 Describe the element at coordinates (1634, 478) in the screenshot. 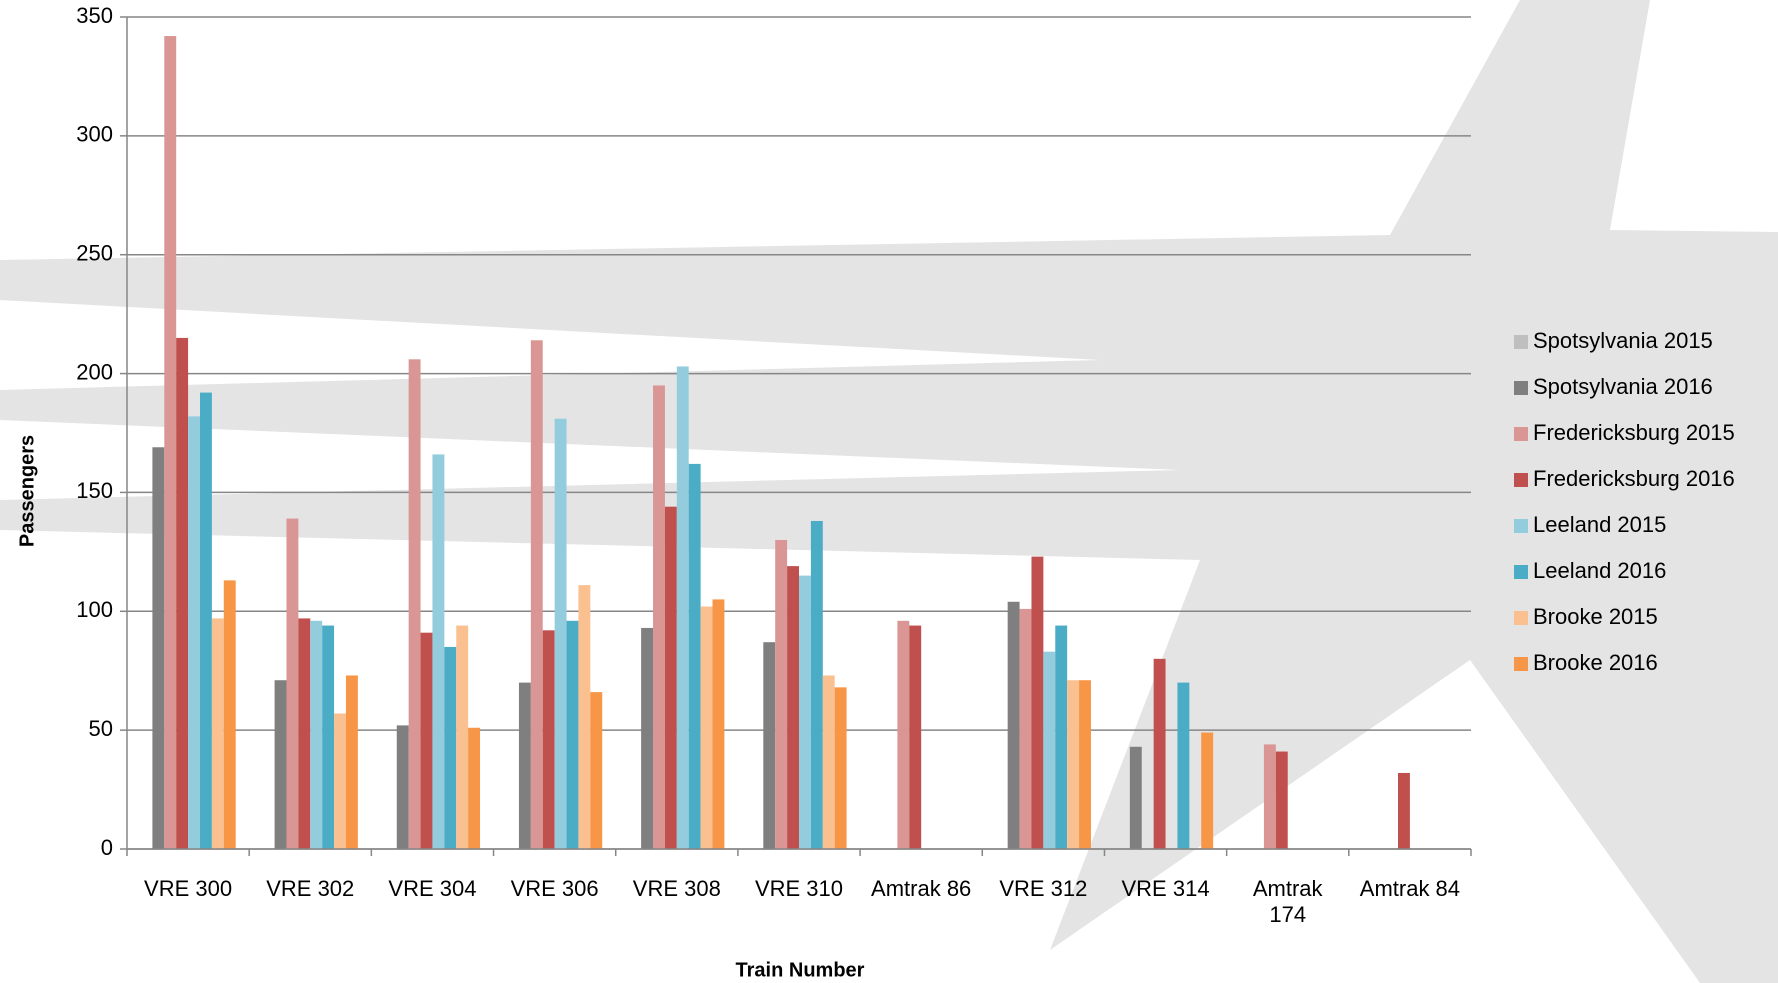

I see `legend-label: Fredericksburg 2016` at that location.